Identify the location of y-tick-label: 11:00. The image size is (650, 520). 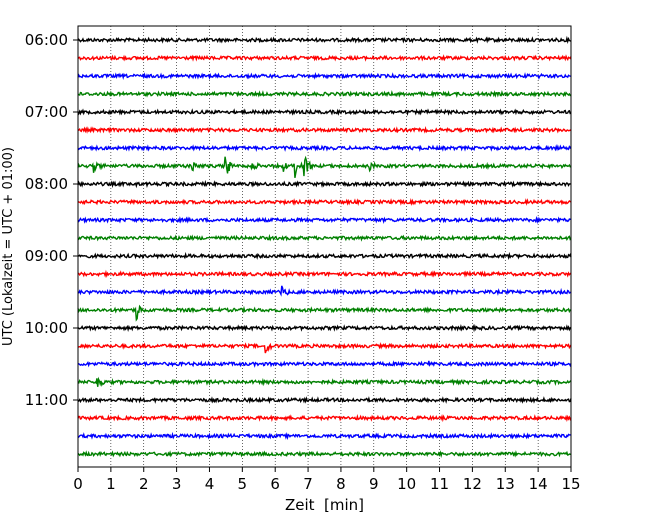
(46, 400).